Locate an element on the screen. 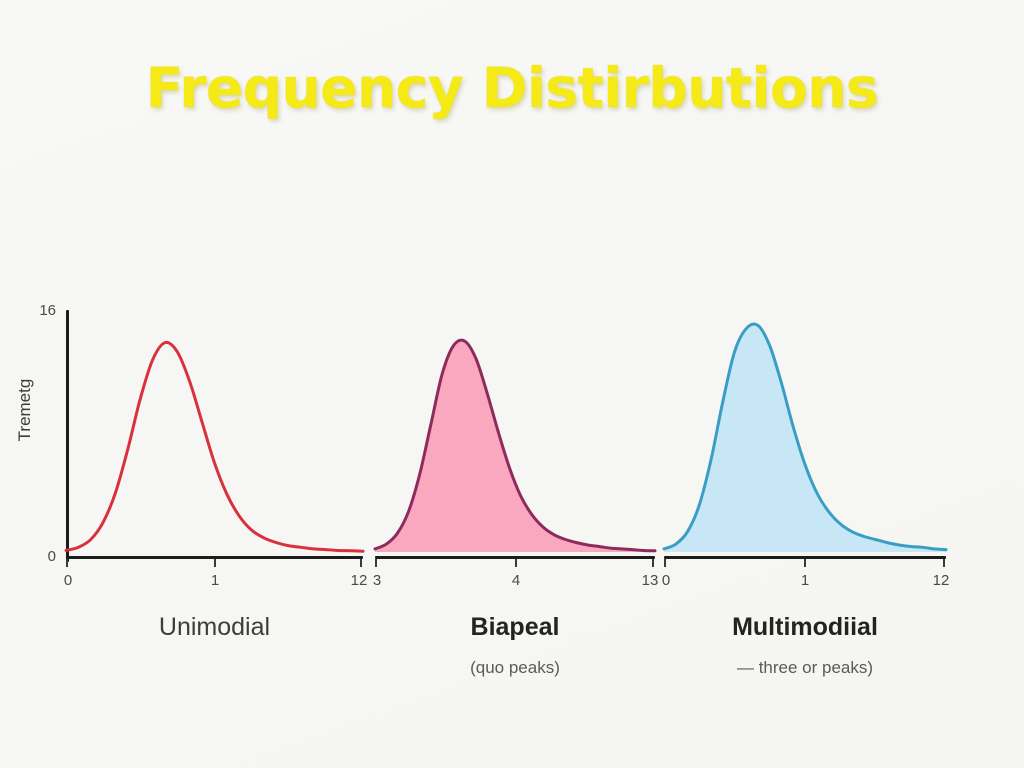 The height and width of the screenshot is (768, 1024). y-tick-label-top: 16 is located at coordinates (47, 310).